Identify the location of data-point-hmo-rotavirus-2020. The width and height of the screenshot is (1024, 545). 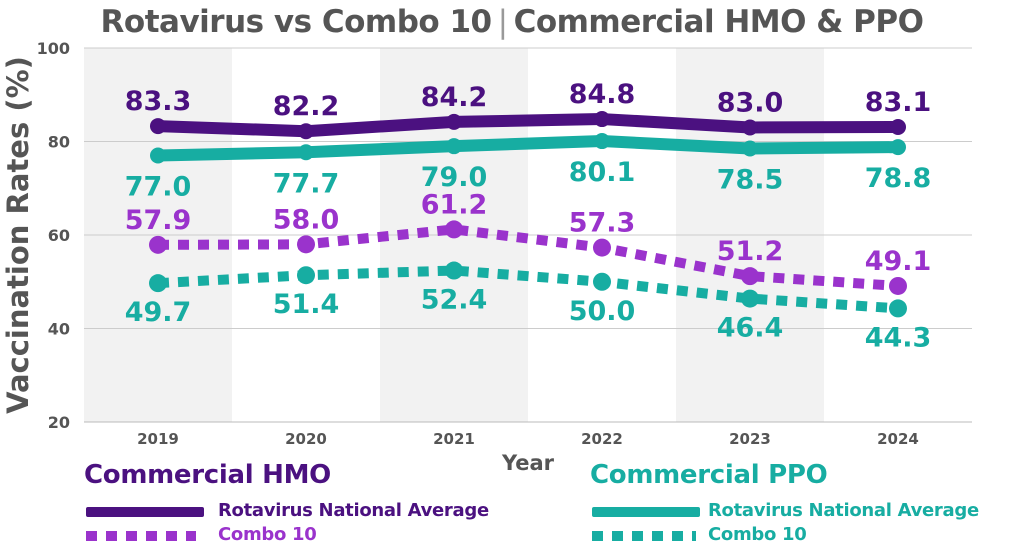
(306, 131).